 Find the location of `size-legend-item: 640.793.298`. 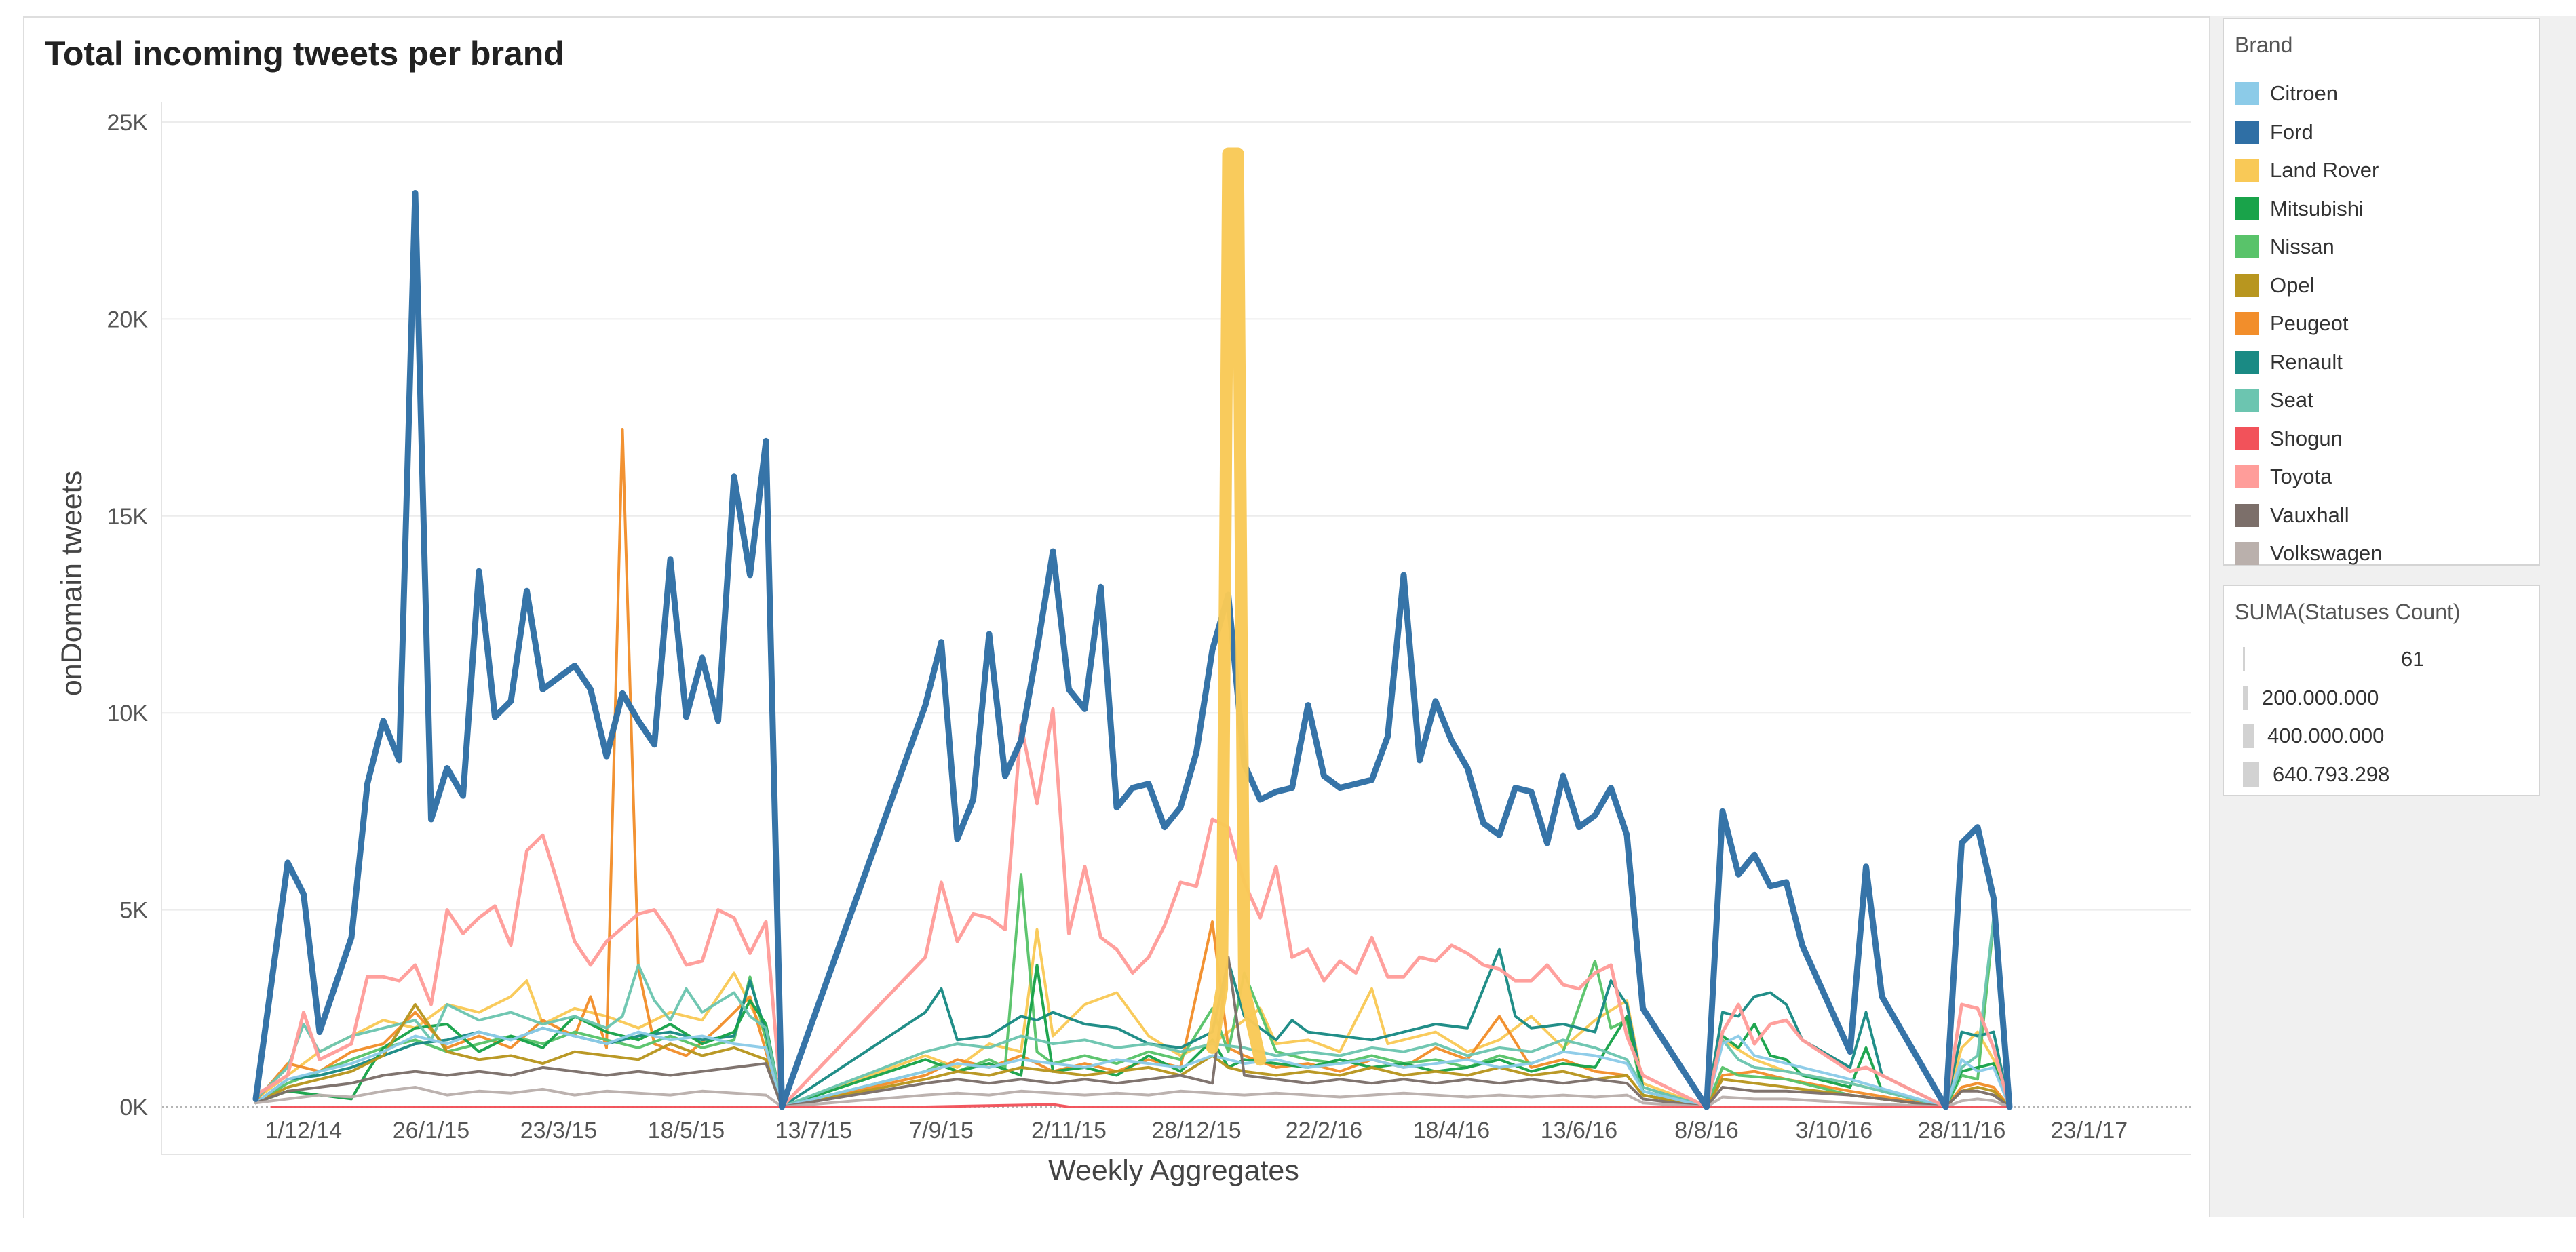

size-legend-item: 640.793.298 is located at coordinates (2316, 774).